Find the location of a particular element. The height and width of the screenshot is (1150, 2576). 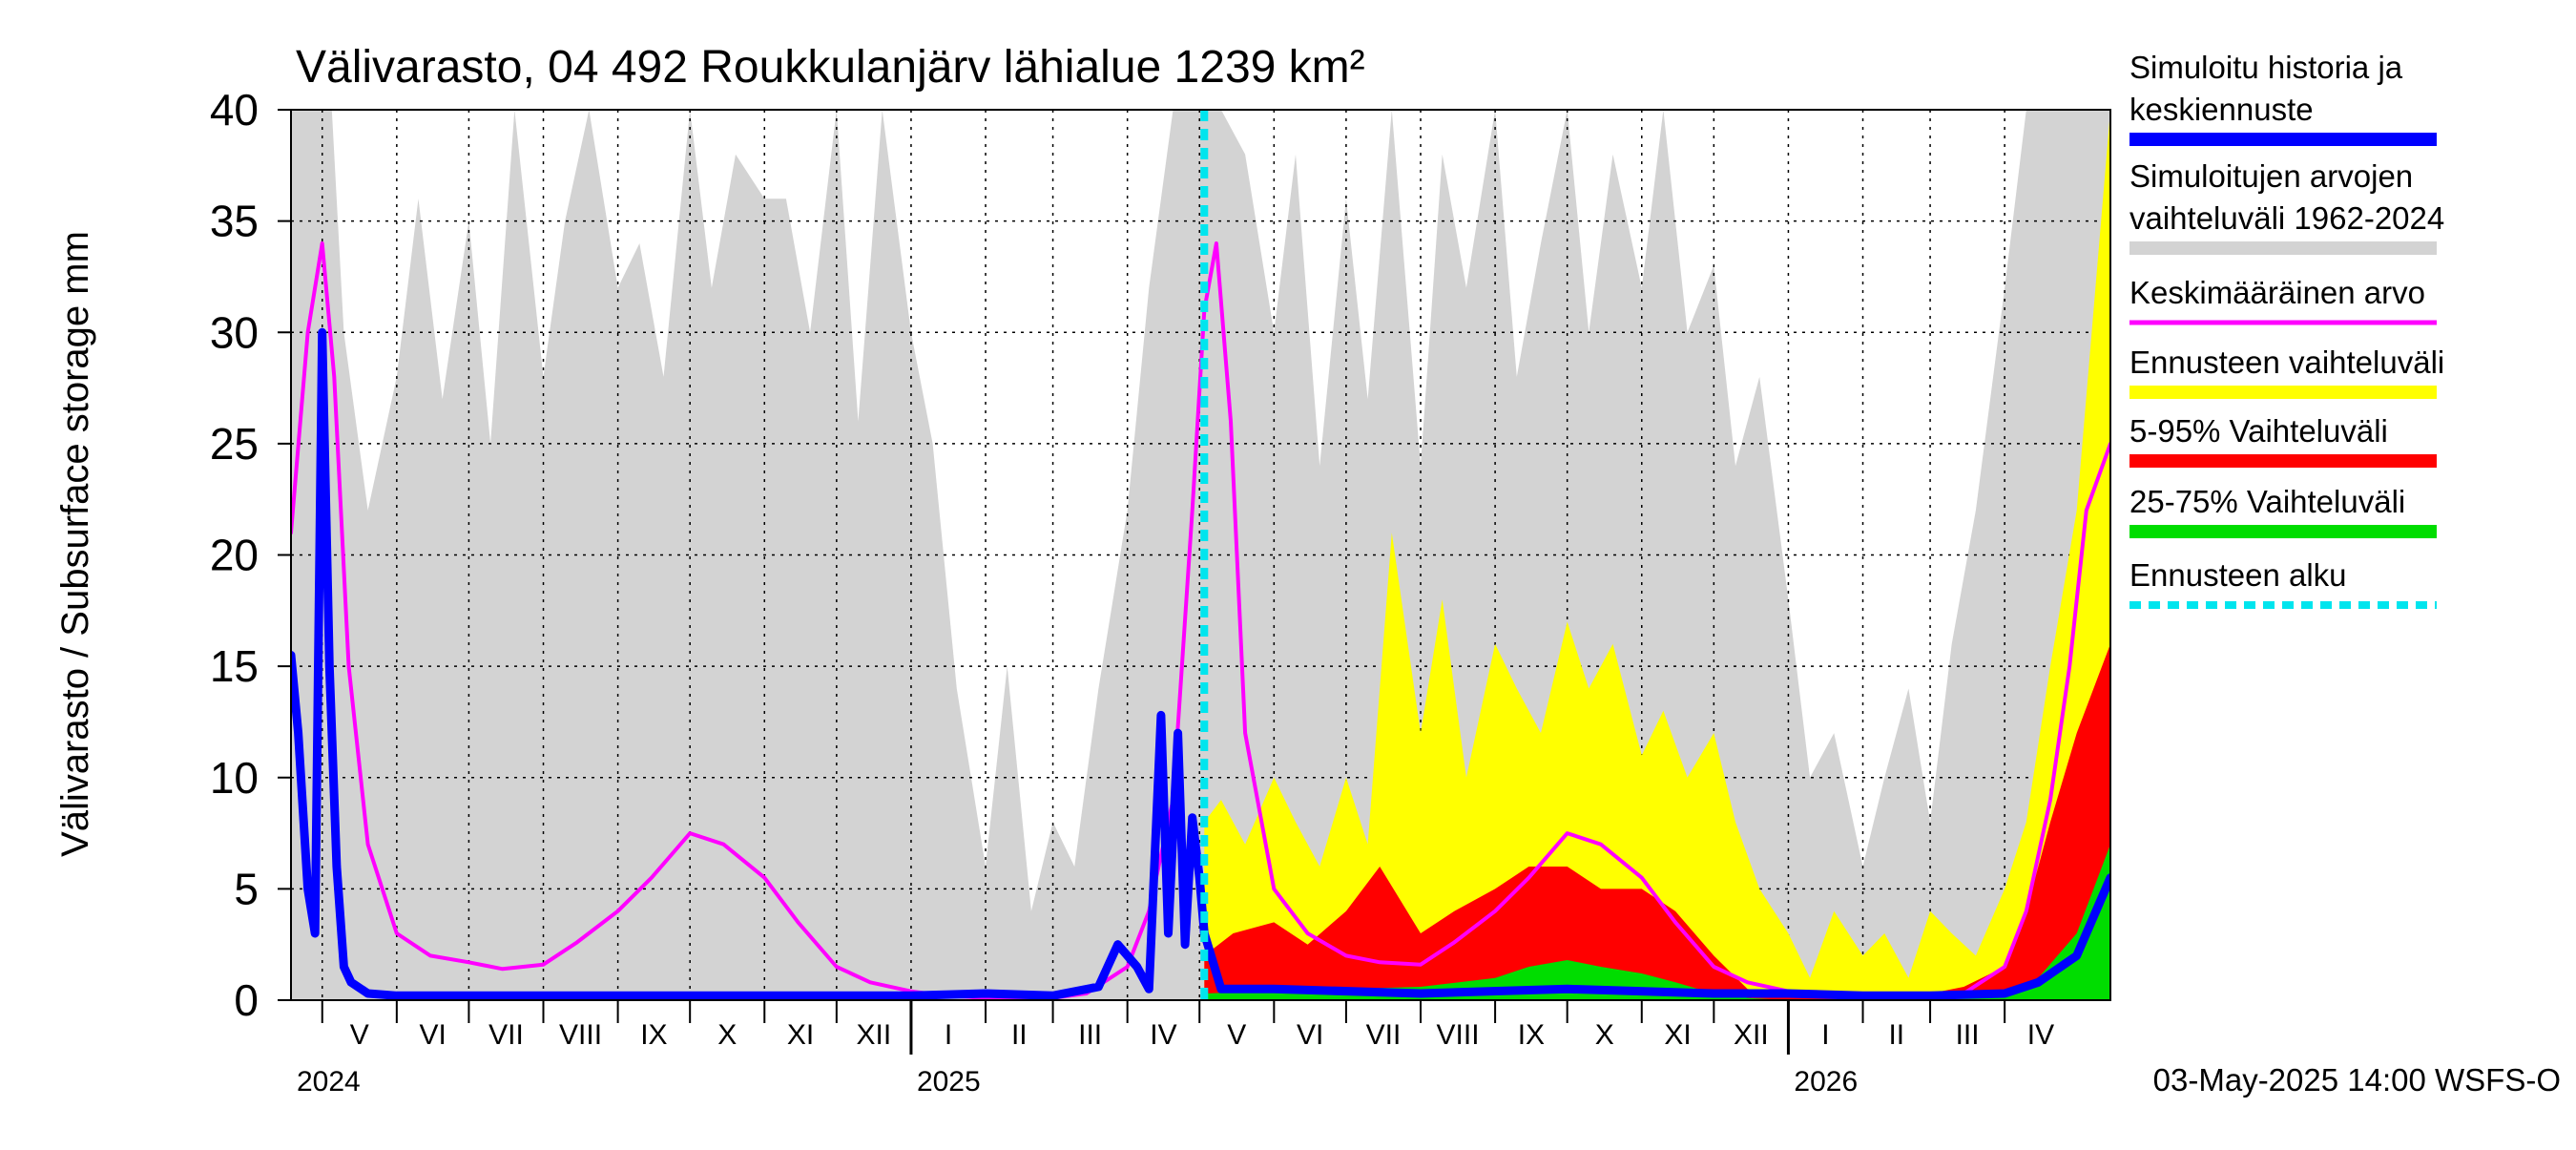

legend-item: Ennusteen alku is located at coordinates (2283, 583).